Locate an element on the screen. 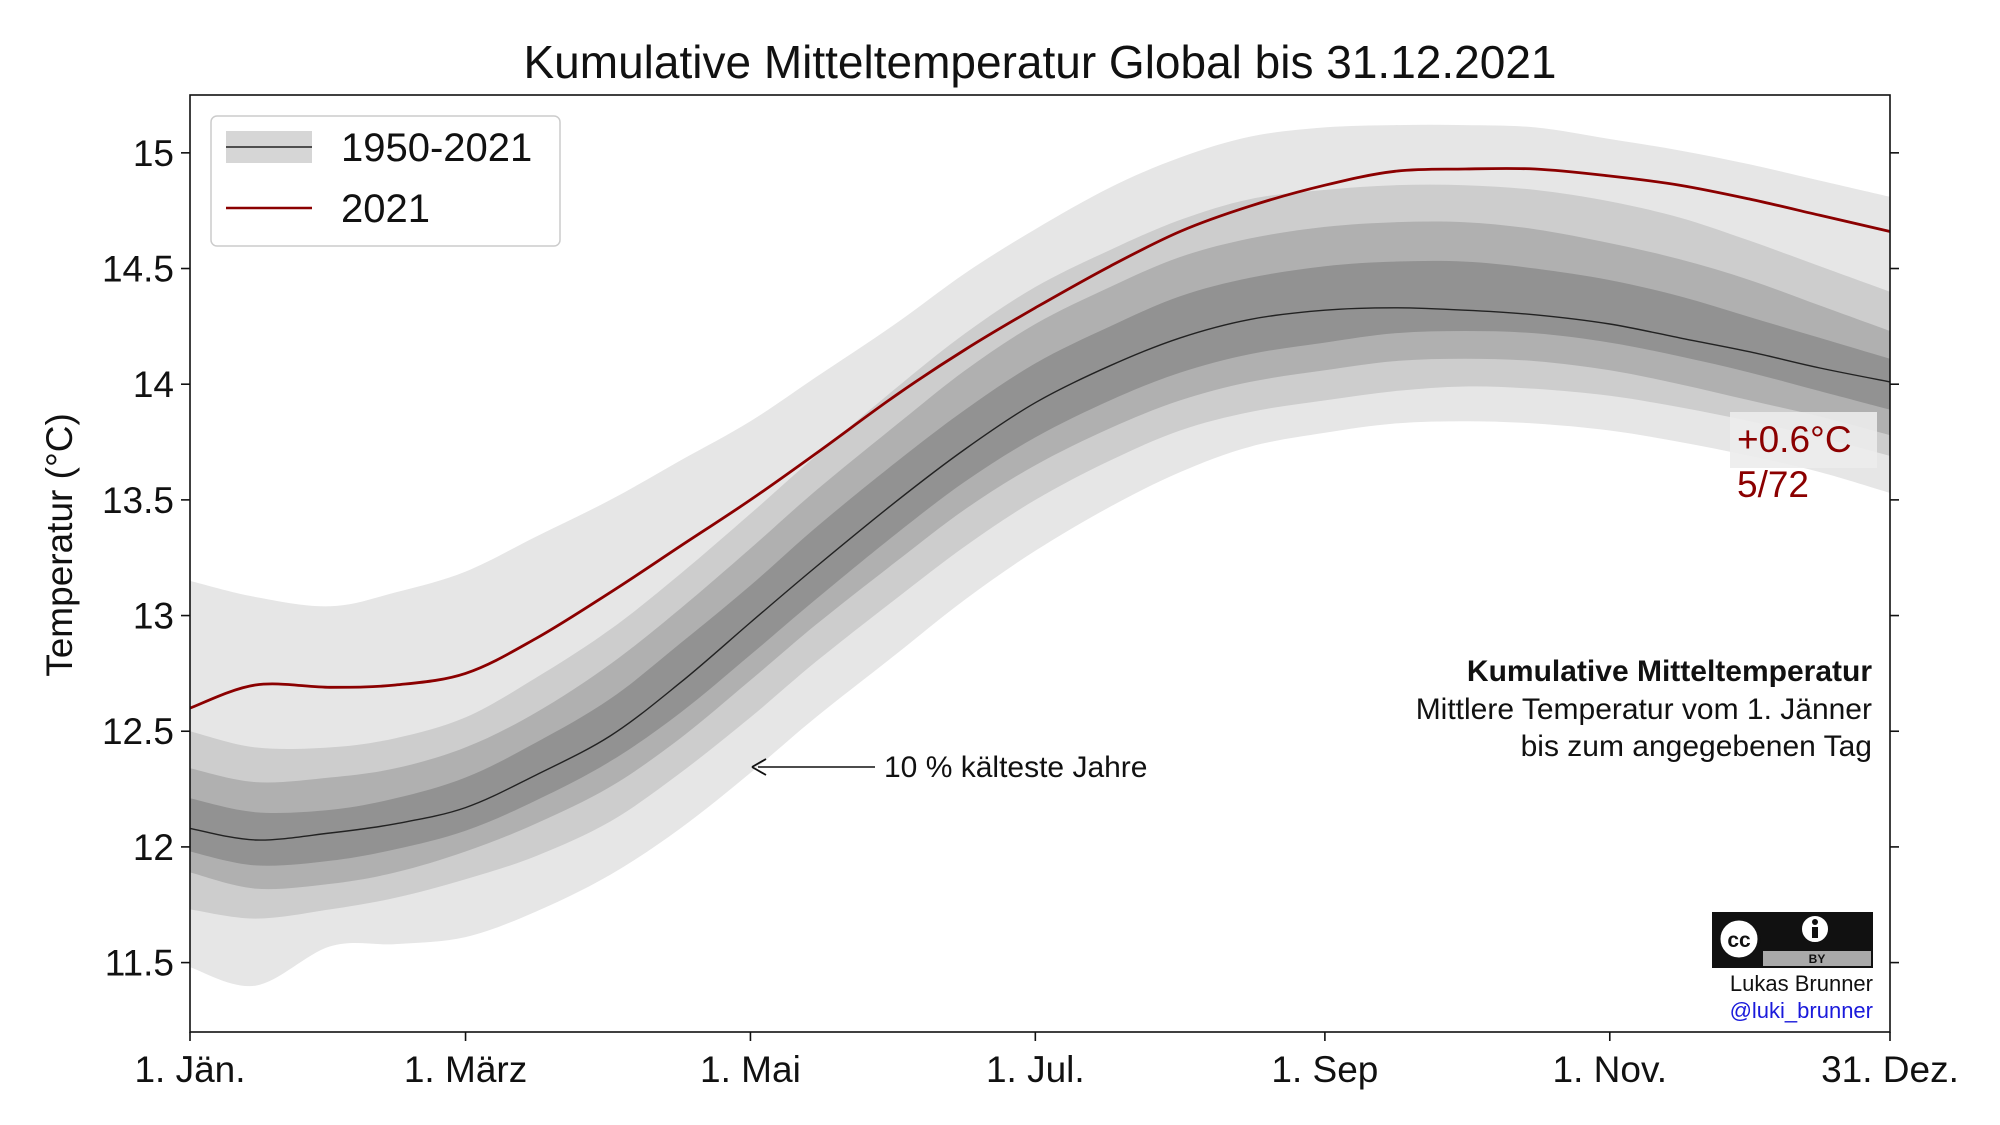 The height and width of the screenshot is (1125, 2000). cc-badge-label: BY is located at coordinates (1817, 959).